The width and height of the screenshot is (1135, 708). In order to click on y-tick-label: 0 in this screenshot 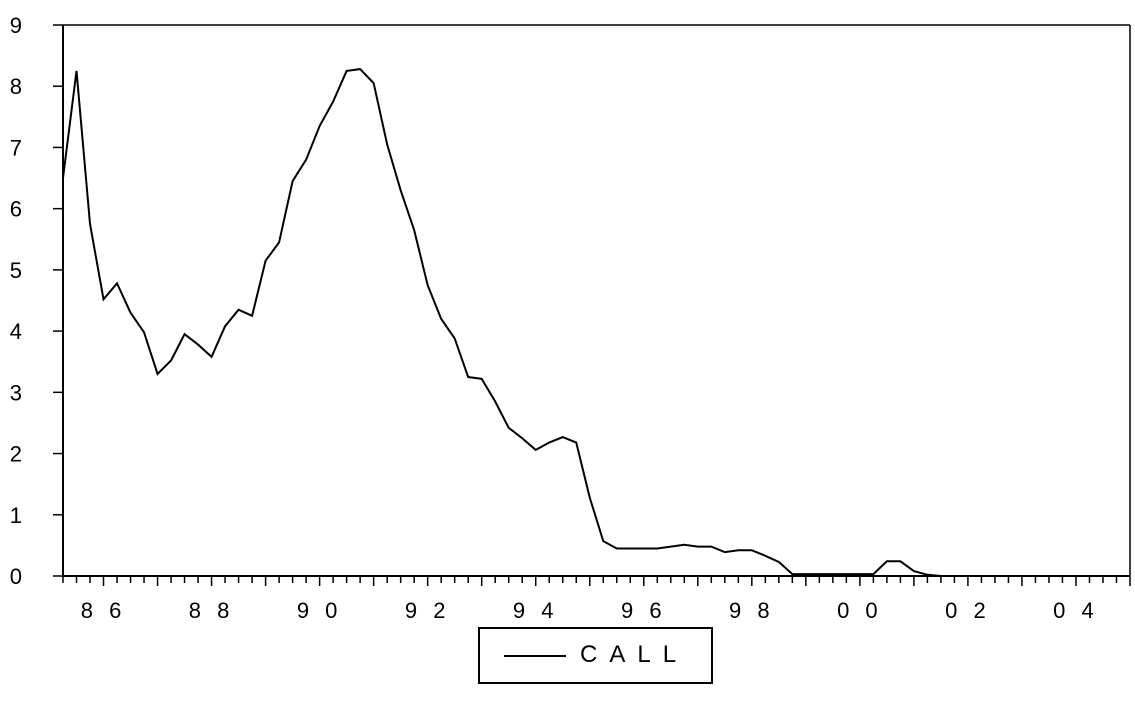, I will do `click(16, 576)`.